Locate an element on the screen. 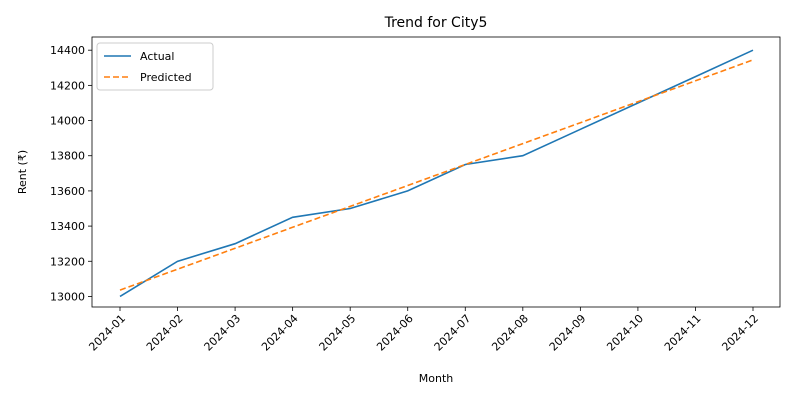 The height and width of the screenshot is (400, 800). x-tick-label: 2024-03 is located at coordinates (223, 333).